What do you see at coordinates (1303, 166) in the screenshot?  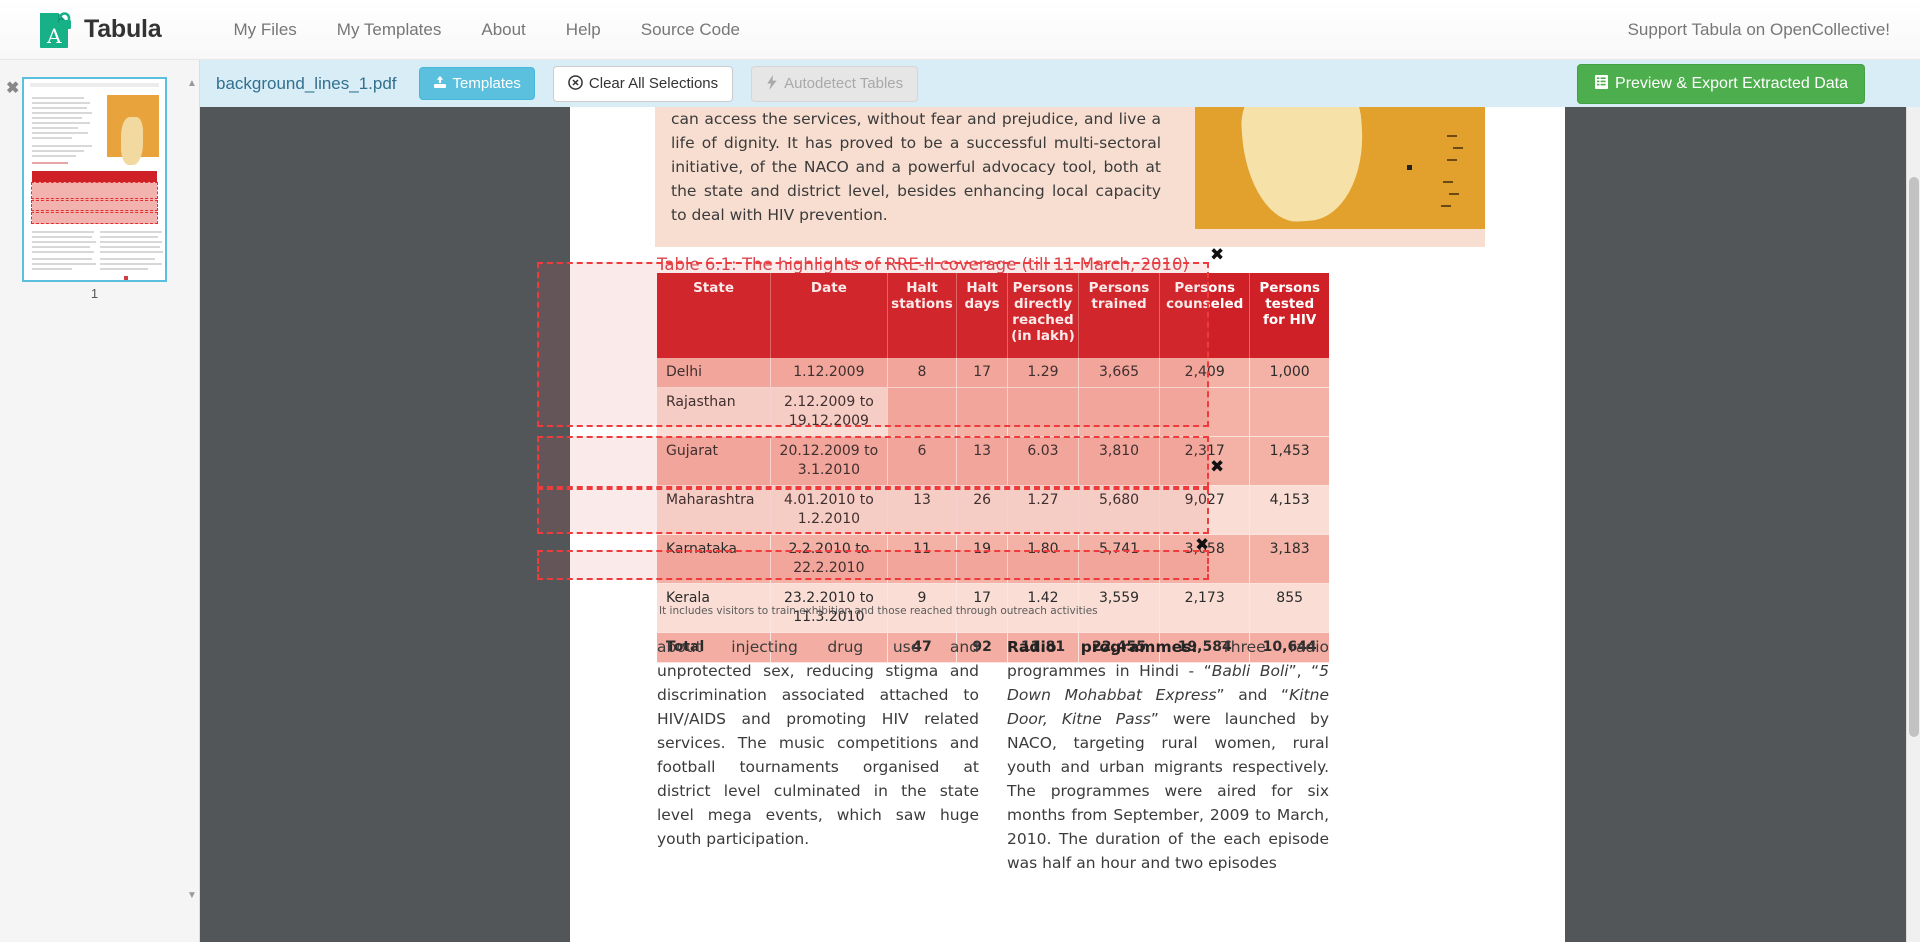 I see `india-map-shape` at bounding box center [1303, 166].